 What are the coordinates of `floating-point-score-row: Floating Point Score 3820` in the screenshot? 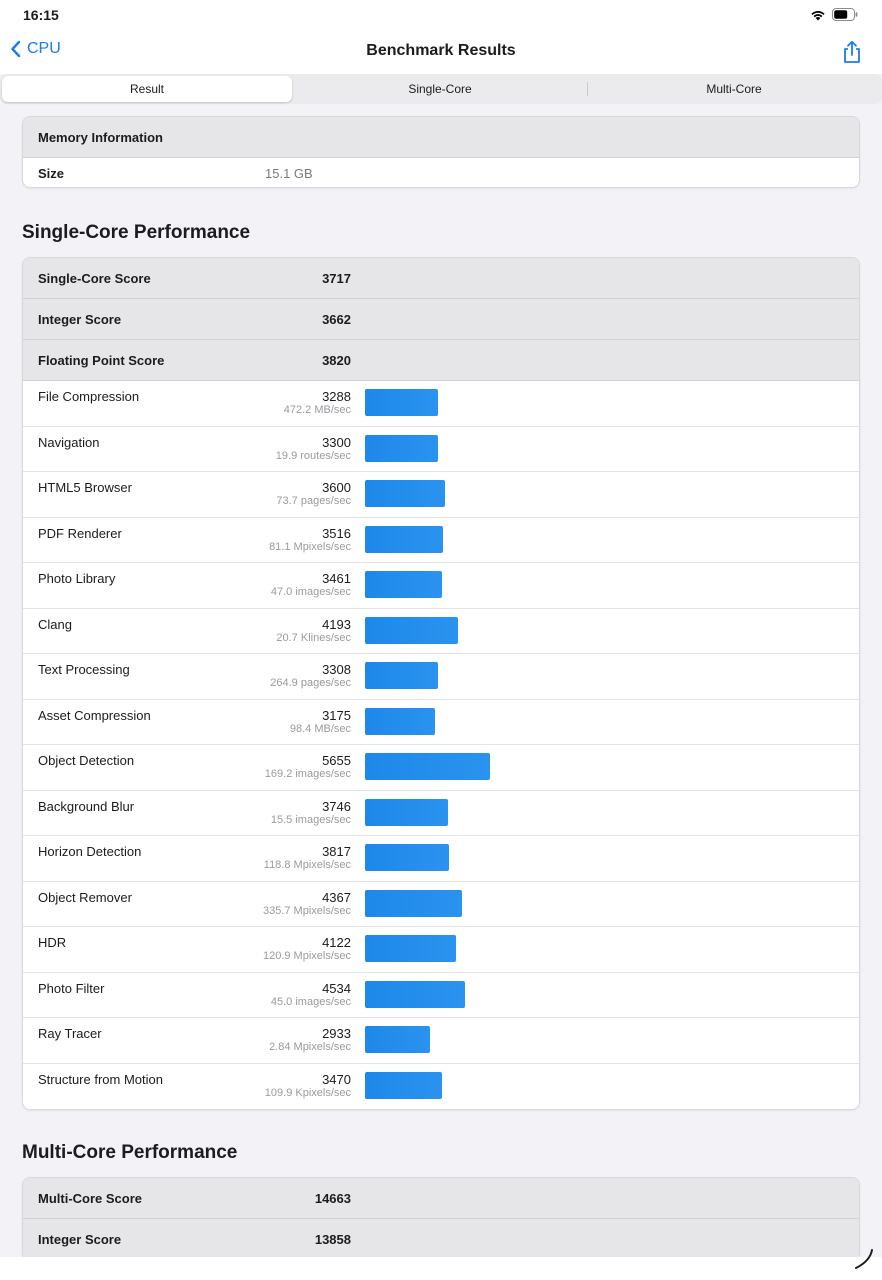 It's located at (441, 360).